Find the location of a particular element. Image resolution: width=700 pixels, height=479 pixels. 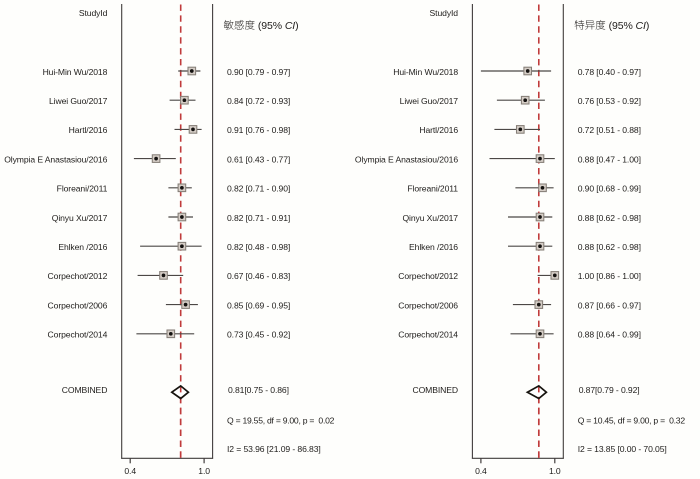

svg-text: 0.90 [0.79 - 0.97] is located at coordinates (258, 72).